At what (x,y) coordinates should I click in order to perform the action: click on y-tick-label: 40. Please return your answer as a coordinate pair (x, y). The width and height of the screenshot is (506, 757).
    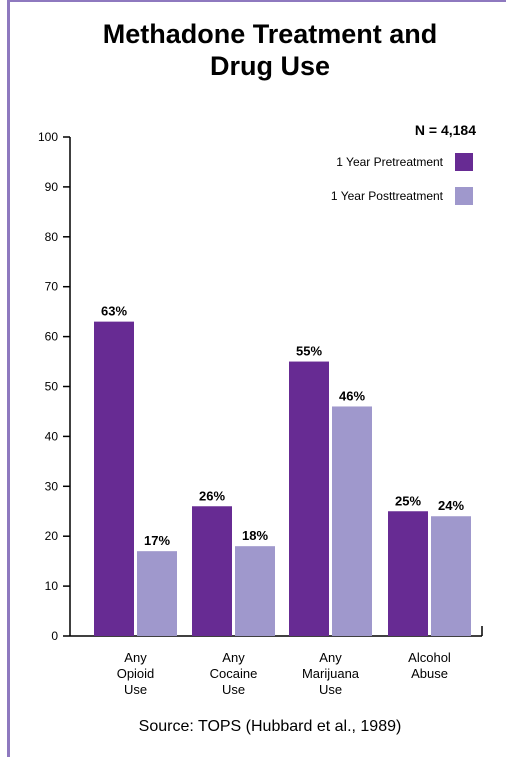
    Looking at the image, I should click on (52, 436).